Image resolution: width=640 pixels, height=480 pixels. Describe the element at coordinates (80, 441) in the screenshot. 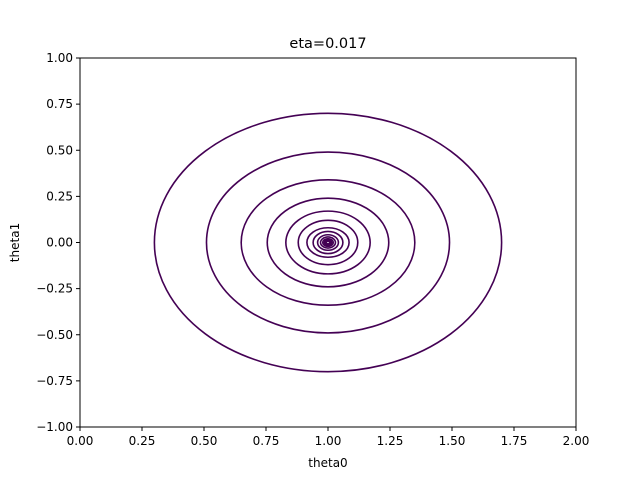

I see `x-tick-label: 0.00` at that location.